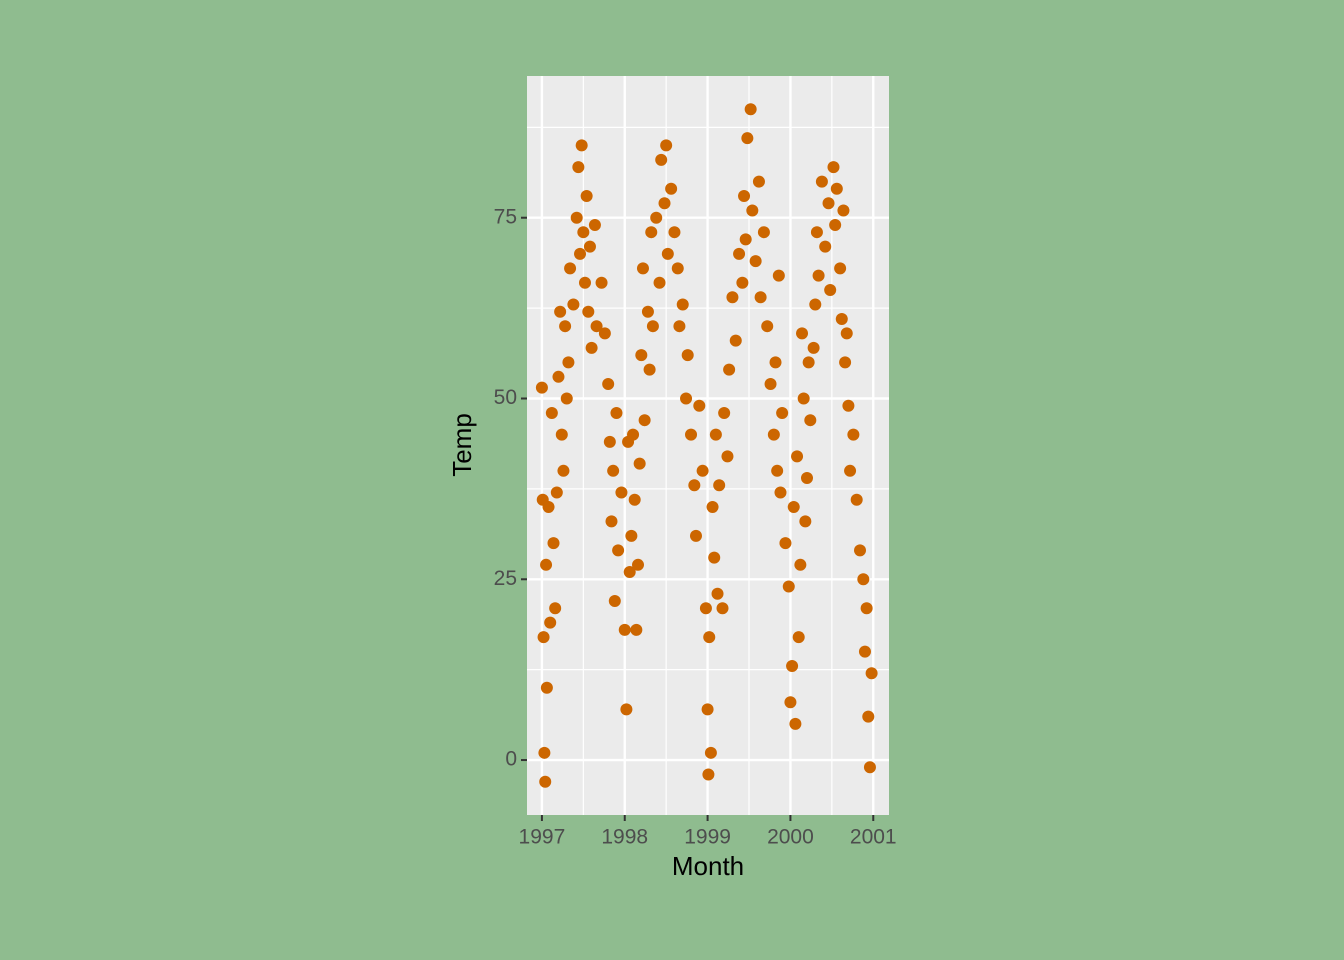 This screenshot has height=960, width=1344. Describe the element at coordinates (542, 837) in the screenshot. I see `x-tick-label: 1997` at that location.